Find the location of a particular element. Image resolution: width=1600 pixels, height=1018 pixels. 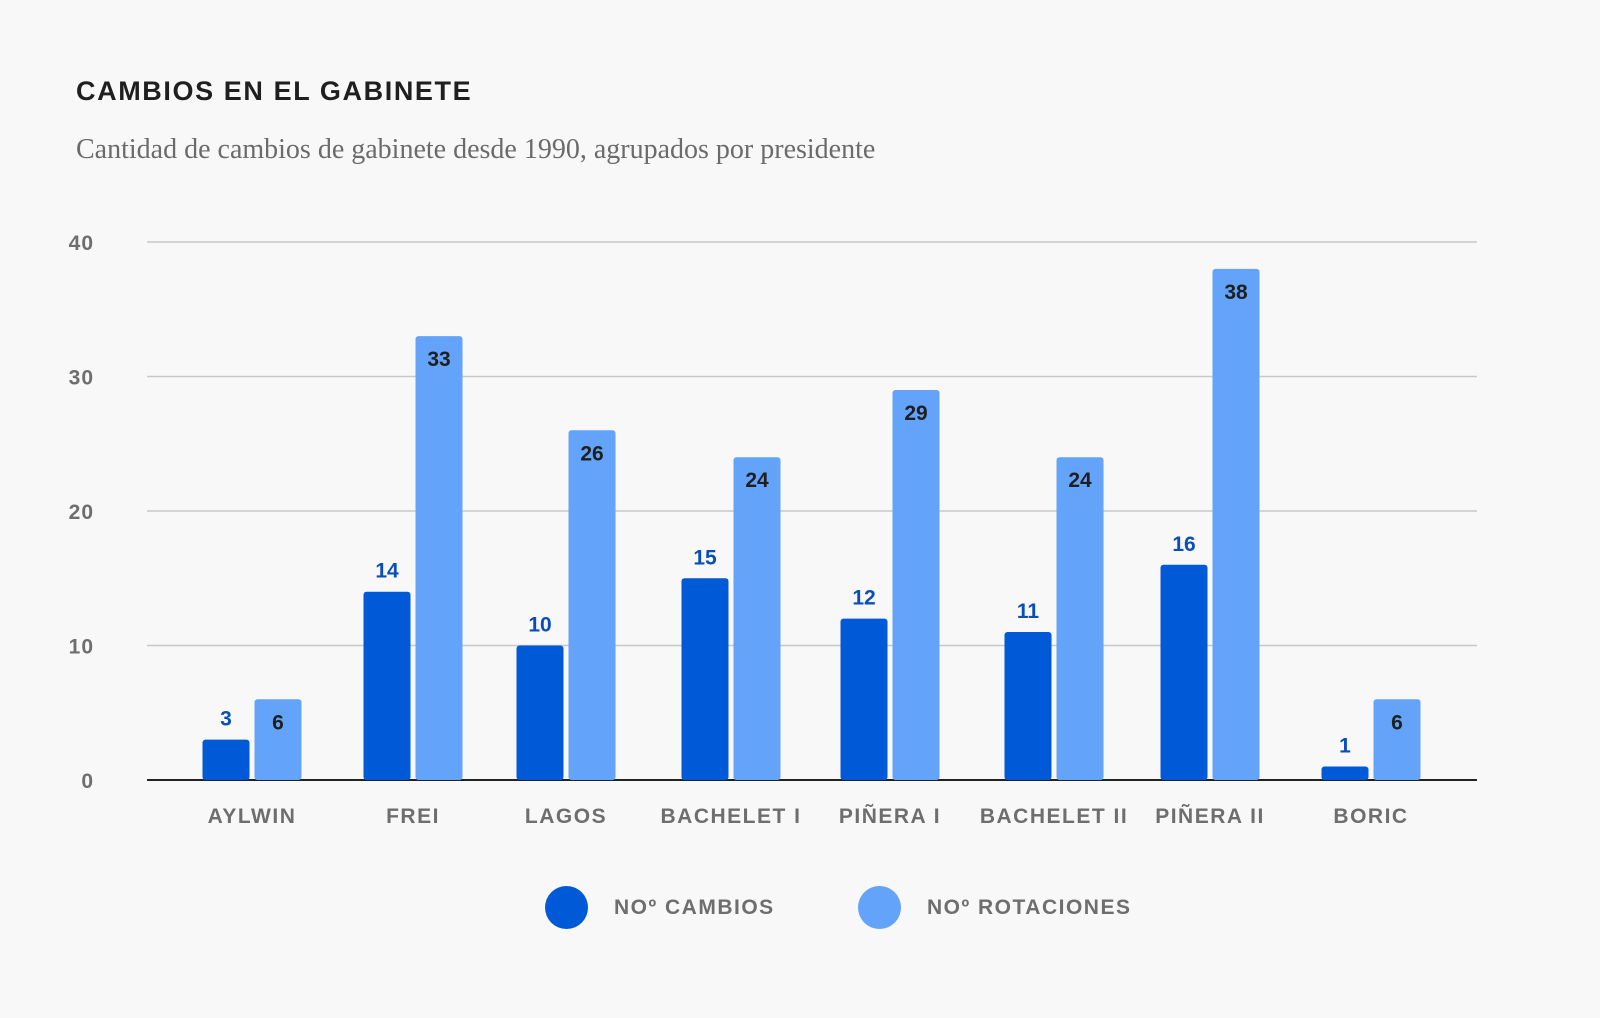

data-label-cambios: 12 is located at coordinates (863, 598).